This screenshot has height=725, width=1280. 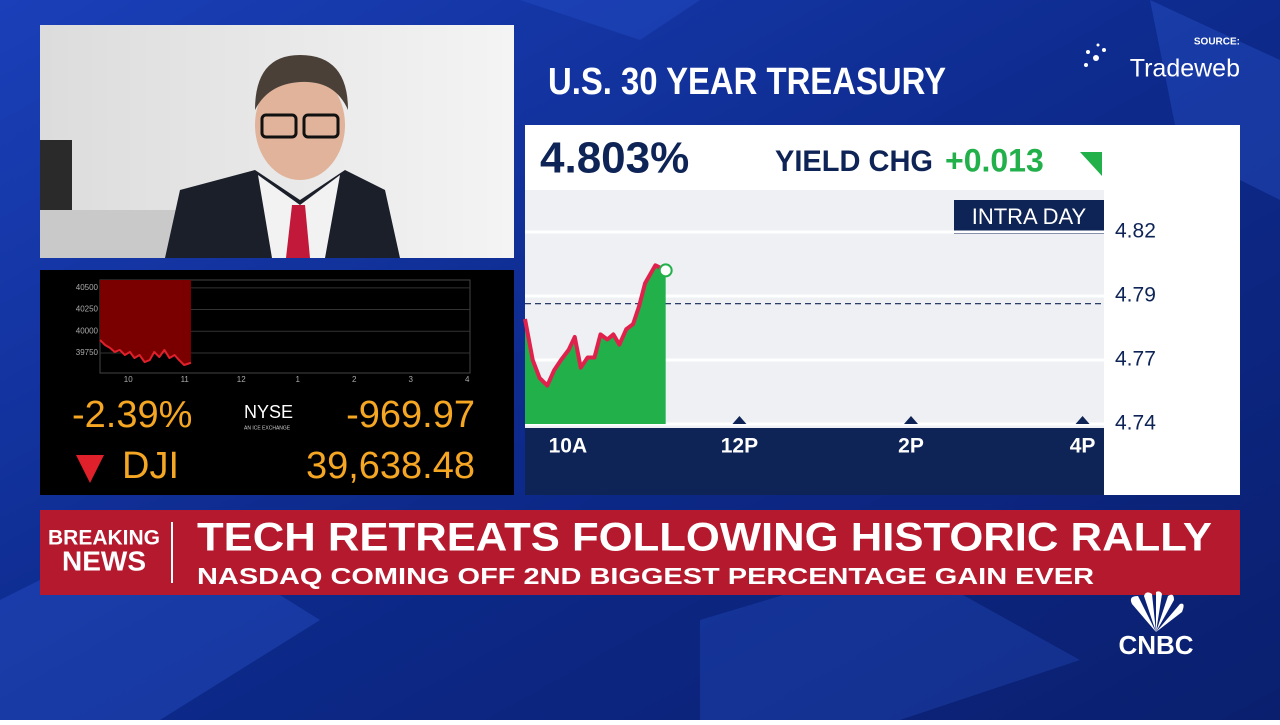 I want to click on breaking-tag: BREAKING, so click(x=104, y=538).